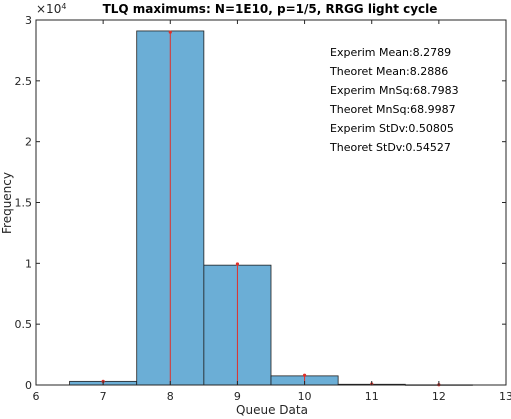 Image resolution: width=511 pixels, height=419 pixels. What do you see at coordinates (24, 81) in the screenshot?
I see `y-tick-label-5: 2.5` at bounding box center [24, 81].